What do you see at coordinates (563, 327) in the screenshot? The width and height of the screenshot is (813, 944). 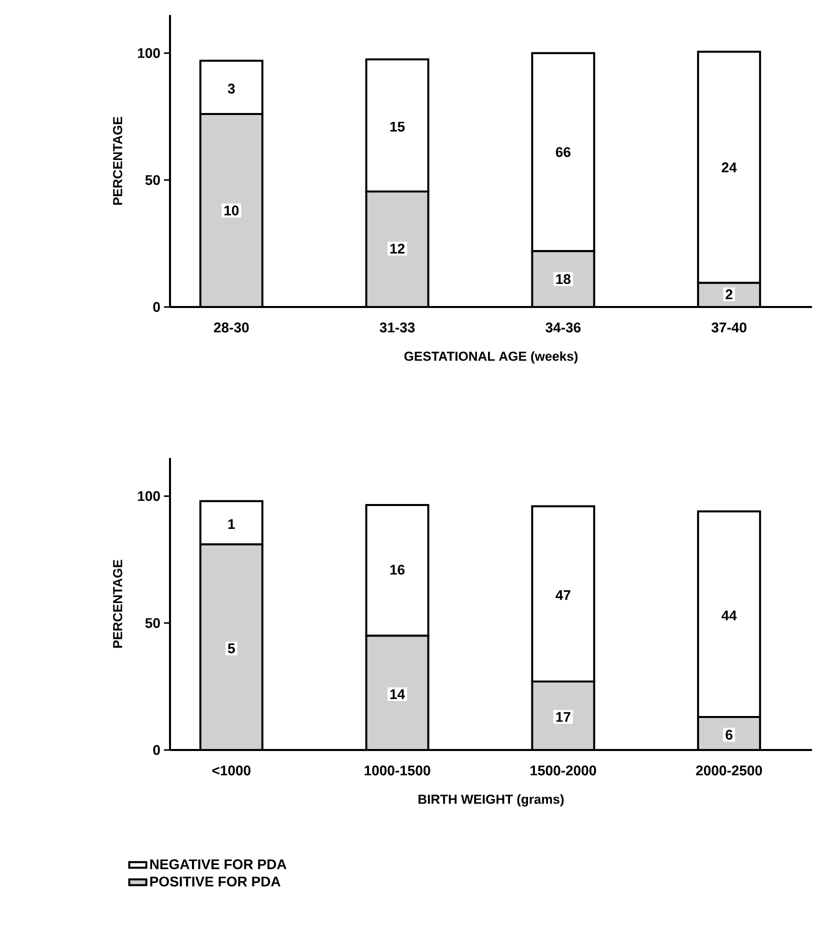 I see `x-tick-label: 34-36` at bounding box center [563, 327].